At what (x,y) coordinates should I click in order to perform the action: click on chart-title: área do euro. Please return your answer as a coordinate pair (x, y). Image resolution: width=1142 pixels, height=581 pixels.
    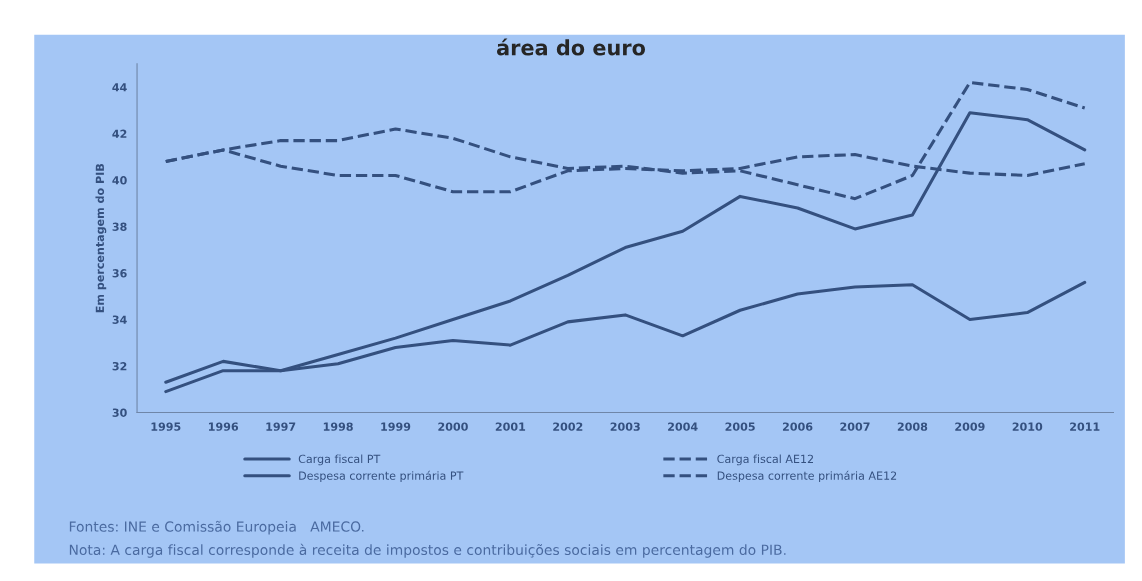
    Looking at the image, I should click on (571, 47).